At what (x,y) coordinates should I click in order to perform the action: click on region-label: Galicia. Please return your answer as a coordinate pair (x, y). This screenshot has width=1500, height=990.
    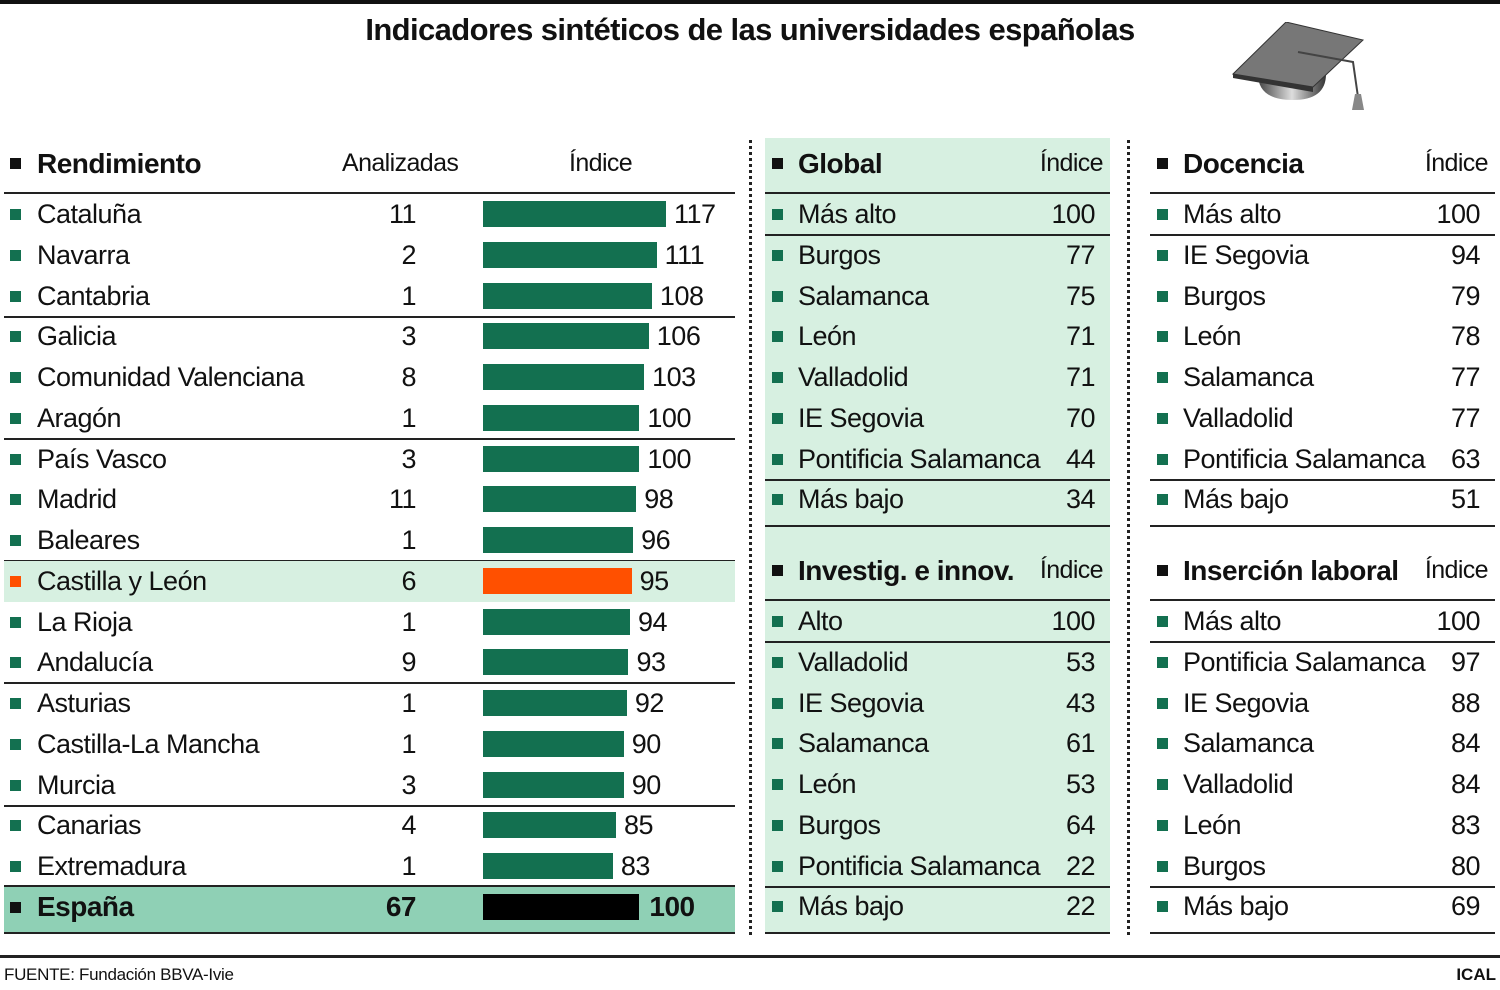
    Looking at the image, I should click on (77, 336).